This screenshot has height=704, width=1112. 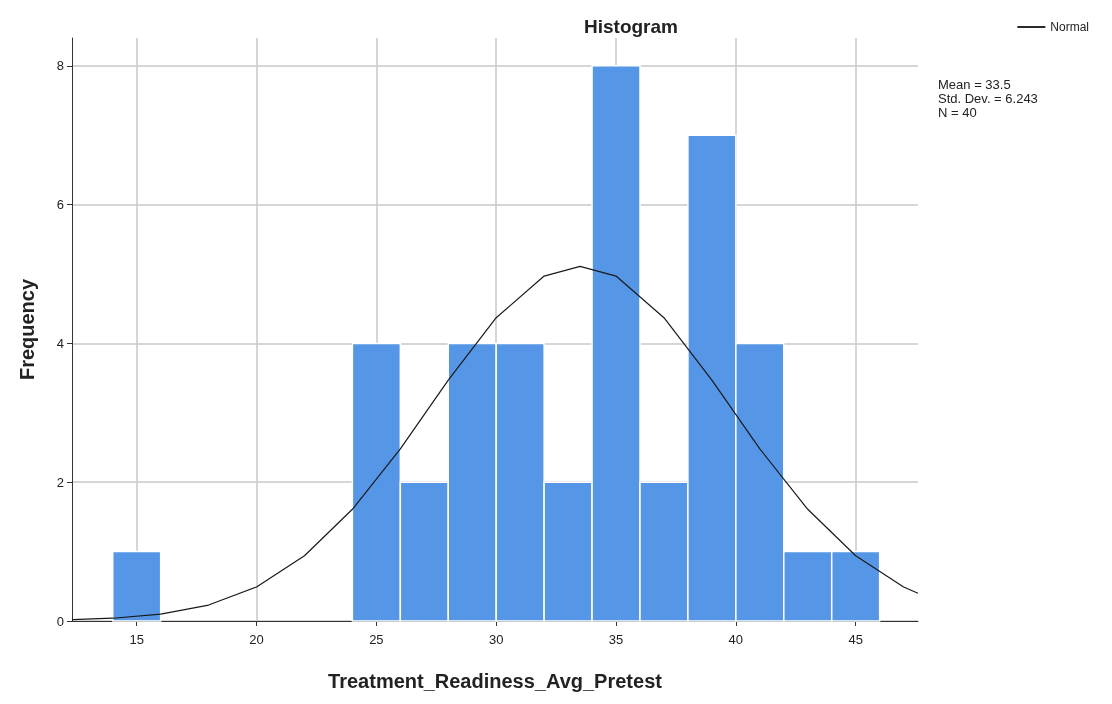 I want to click on x-axis-title: Treatment_Readiness_Avg_Pretest, so click(x=495, y=681).